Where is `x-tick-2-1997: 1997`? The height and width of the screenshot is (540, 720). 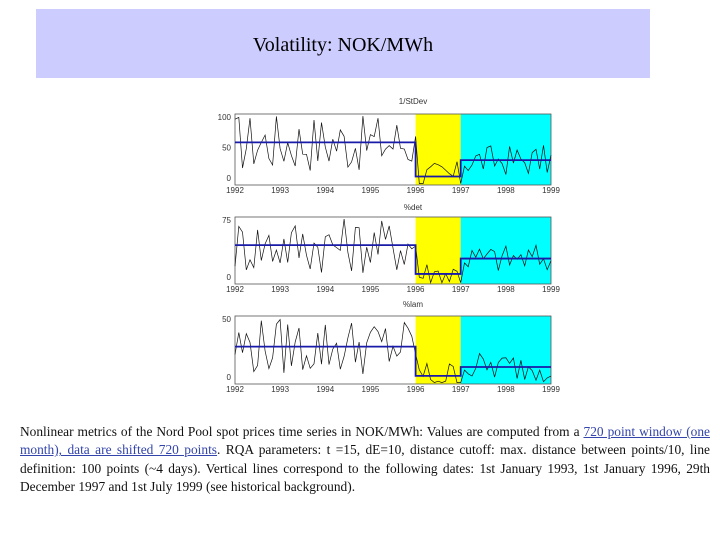 x-tick-2-1997: 1997 is located at coordinates (461, 289).